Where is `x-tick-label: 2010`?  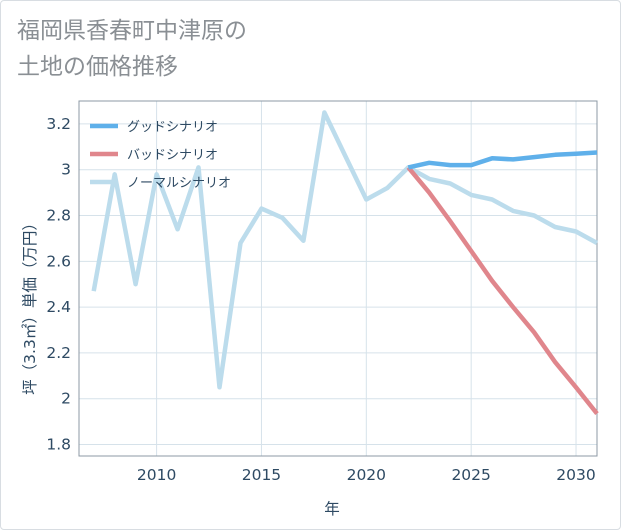 x-tick-label: 2010 is located at coordinates (156, 475).